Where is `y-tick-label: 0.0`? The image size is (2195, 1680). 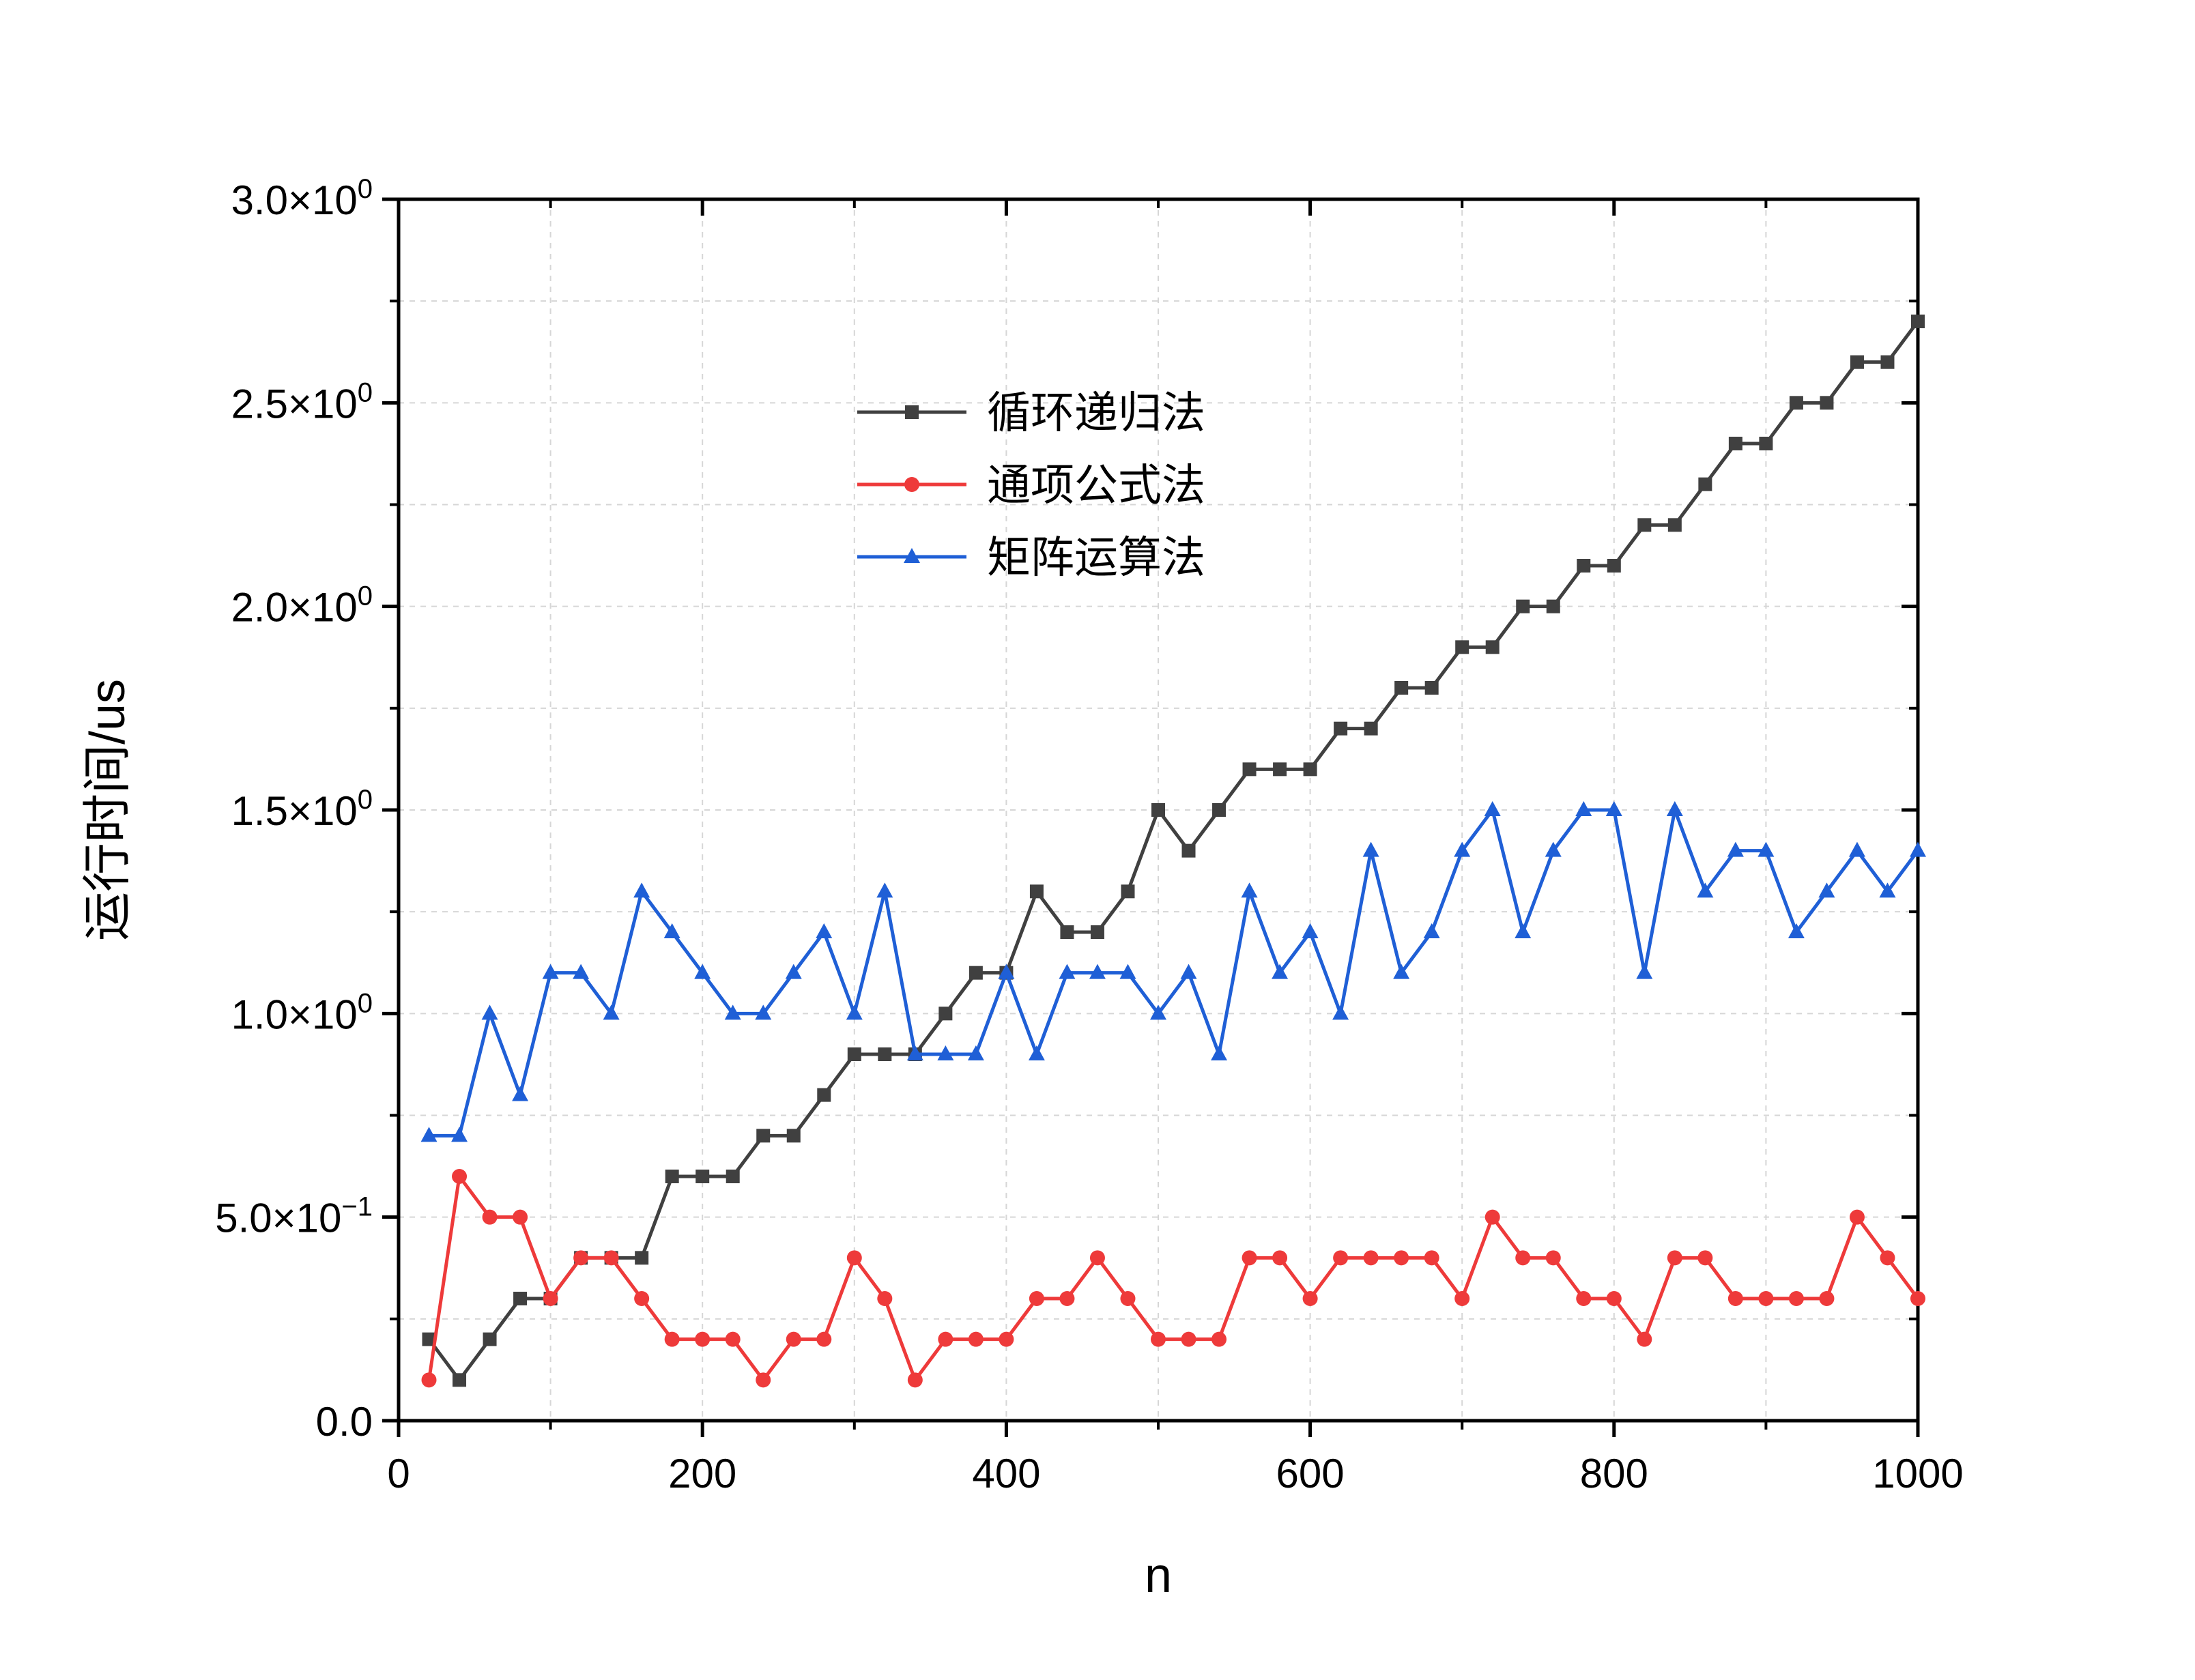 y-tick-label: 0.0 is located at coordinates (344, 1422).